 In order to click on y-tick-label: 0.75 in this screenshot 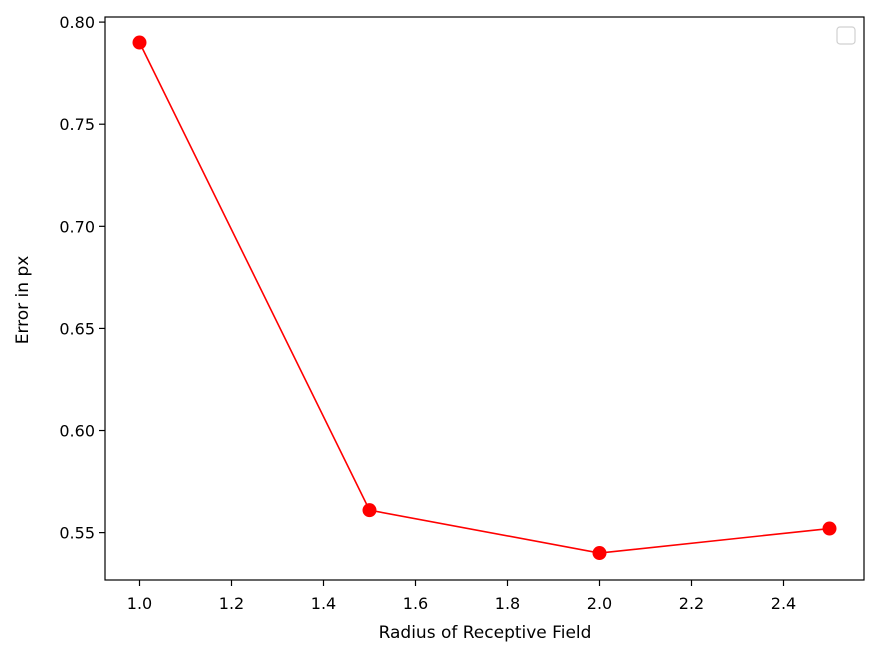, I will do `click(77, 124)`.